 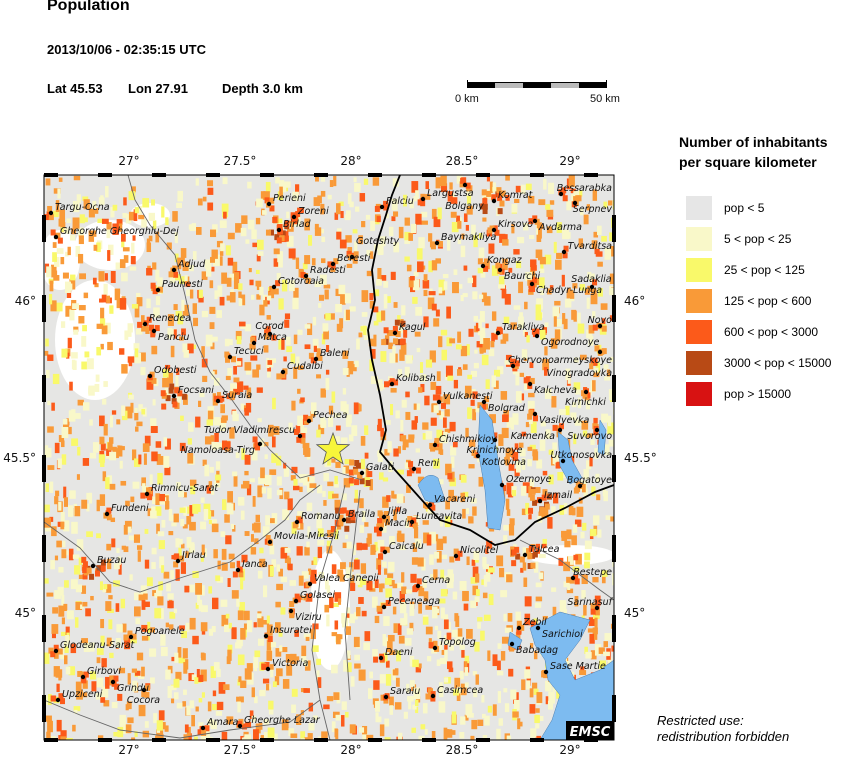 I want to click on city-label: Vinogradovka, so click(x=580, y=373).